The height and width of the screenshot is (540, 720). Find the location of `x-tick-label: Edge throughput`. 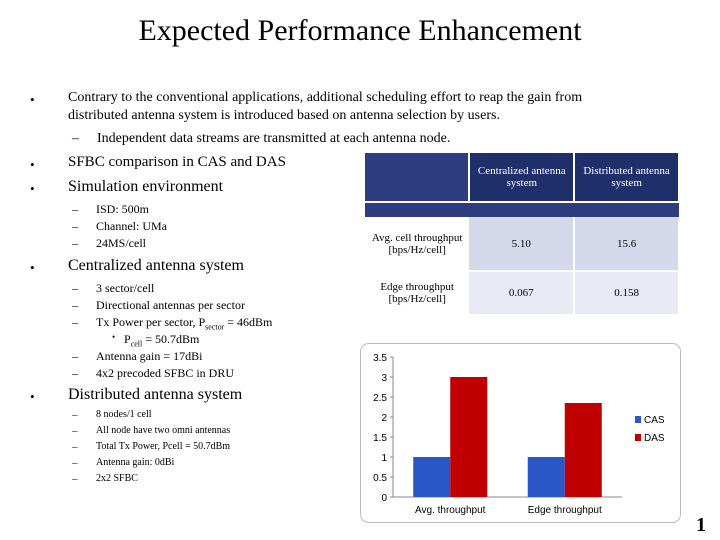

x-tick-label: Edge throughput is located at coordinates (565, 510).